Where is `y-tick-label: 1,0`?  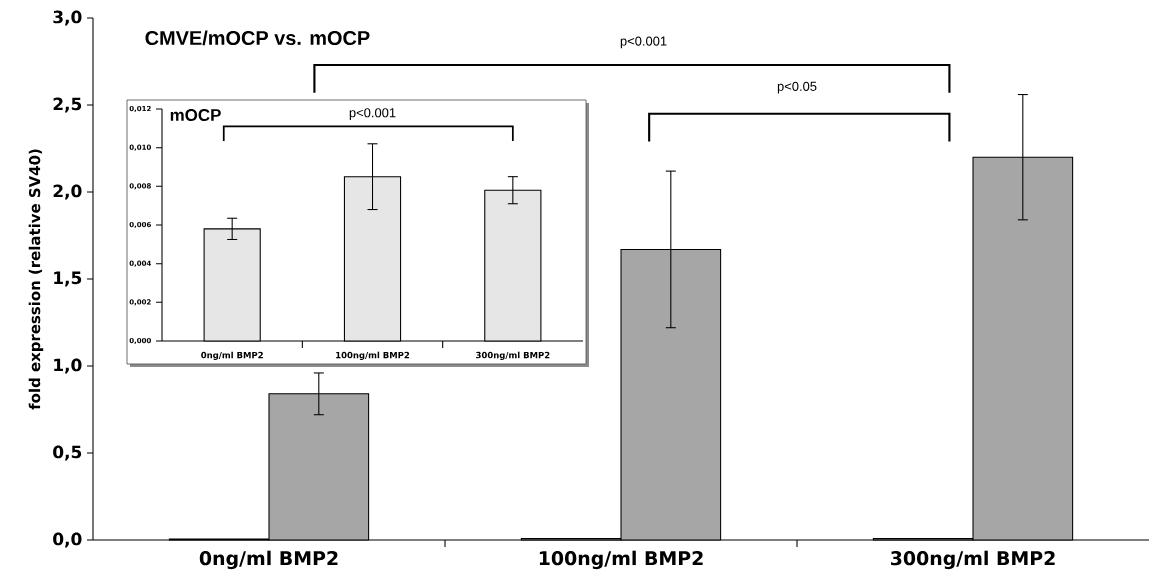 y-tick-label: 1,0 is located at coordinates (68, 366).